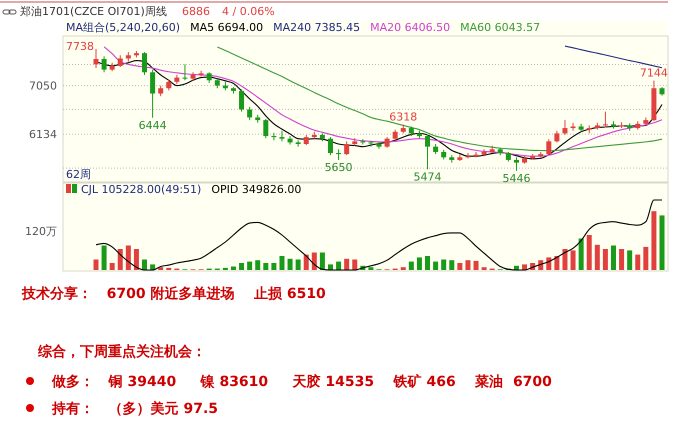 The image size is (688, 425). I want to click on annotation: 5650, so click(338, 167).